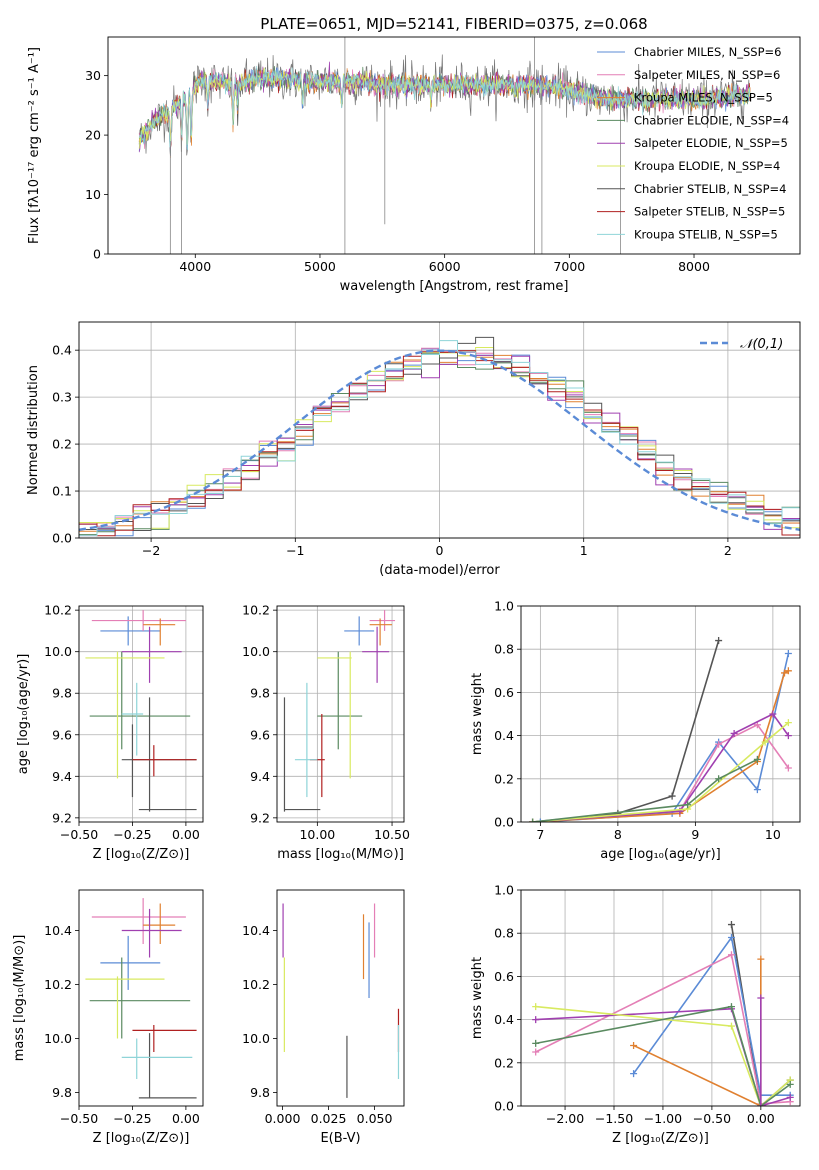  I want to click on x-axis-label: E(B-V), so click(340, 1138).